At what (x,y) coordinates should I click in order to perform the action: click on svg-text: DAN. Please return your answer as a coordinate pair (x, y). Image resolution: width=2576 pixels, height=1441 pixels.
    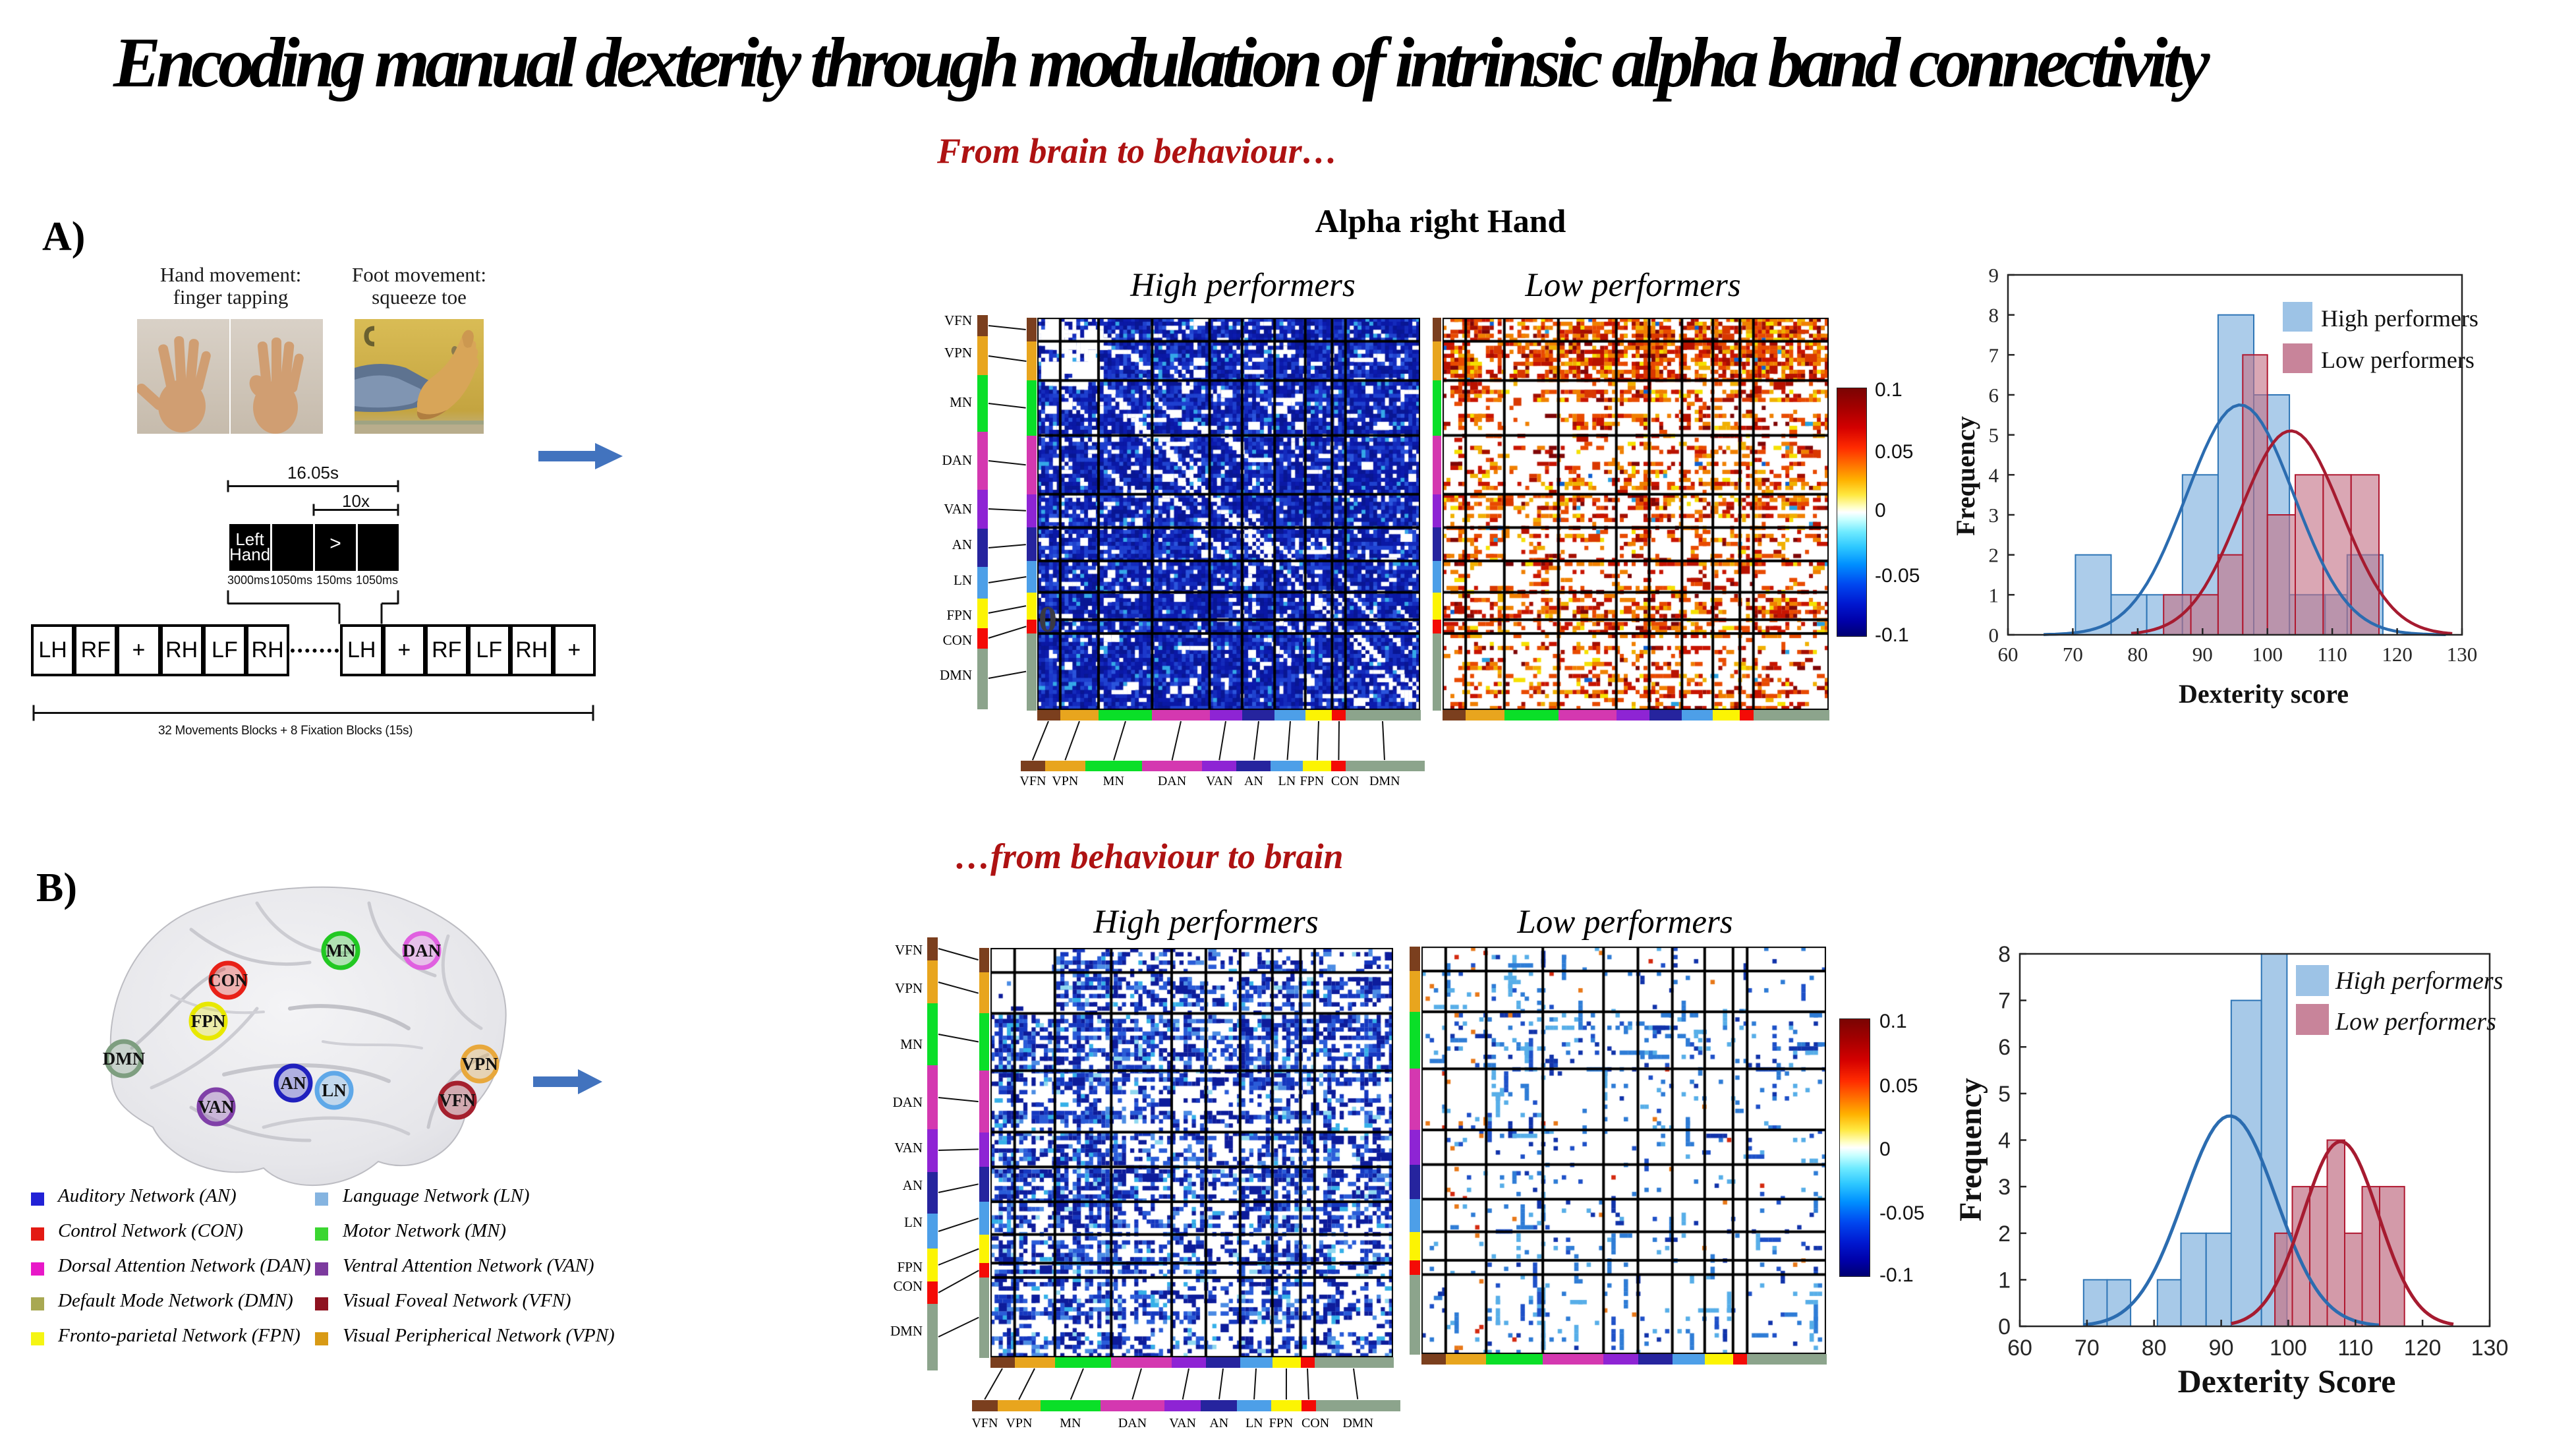
    Looking at the image, I should click on (423, 950).